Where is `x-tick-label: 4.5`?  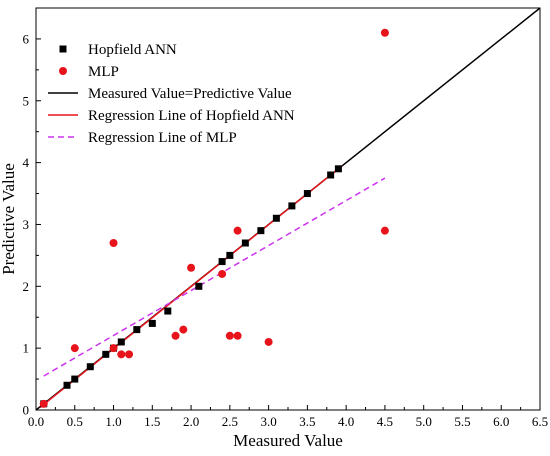
x-tick-label: 4.5 is located at coordinates (385, 421).